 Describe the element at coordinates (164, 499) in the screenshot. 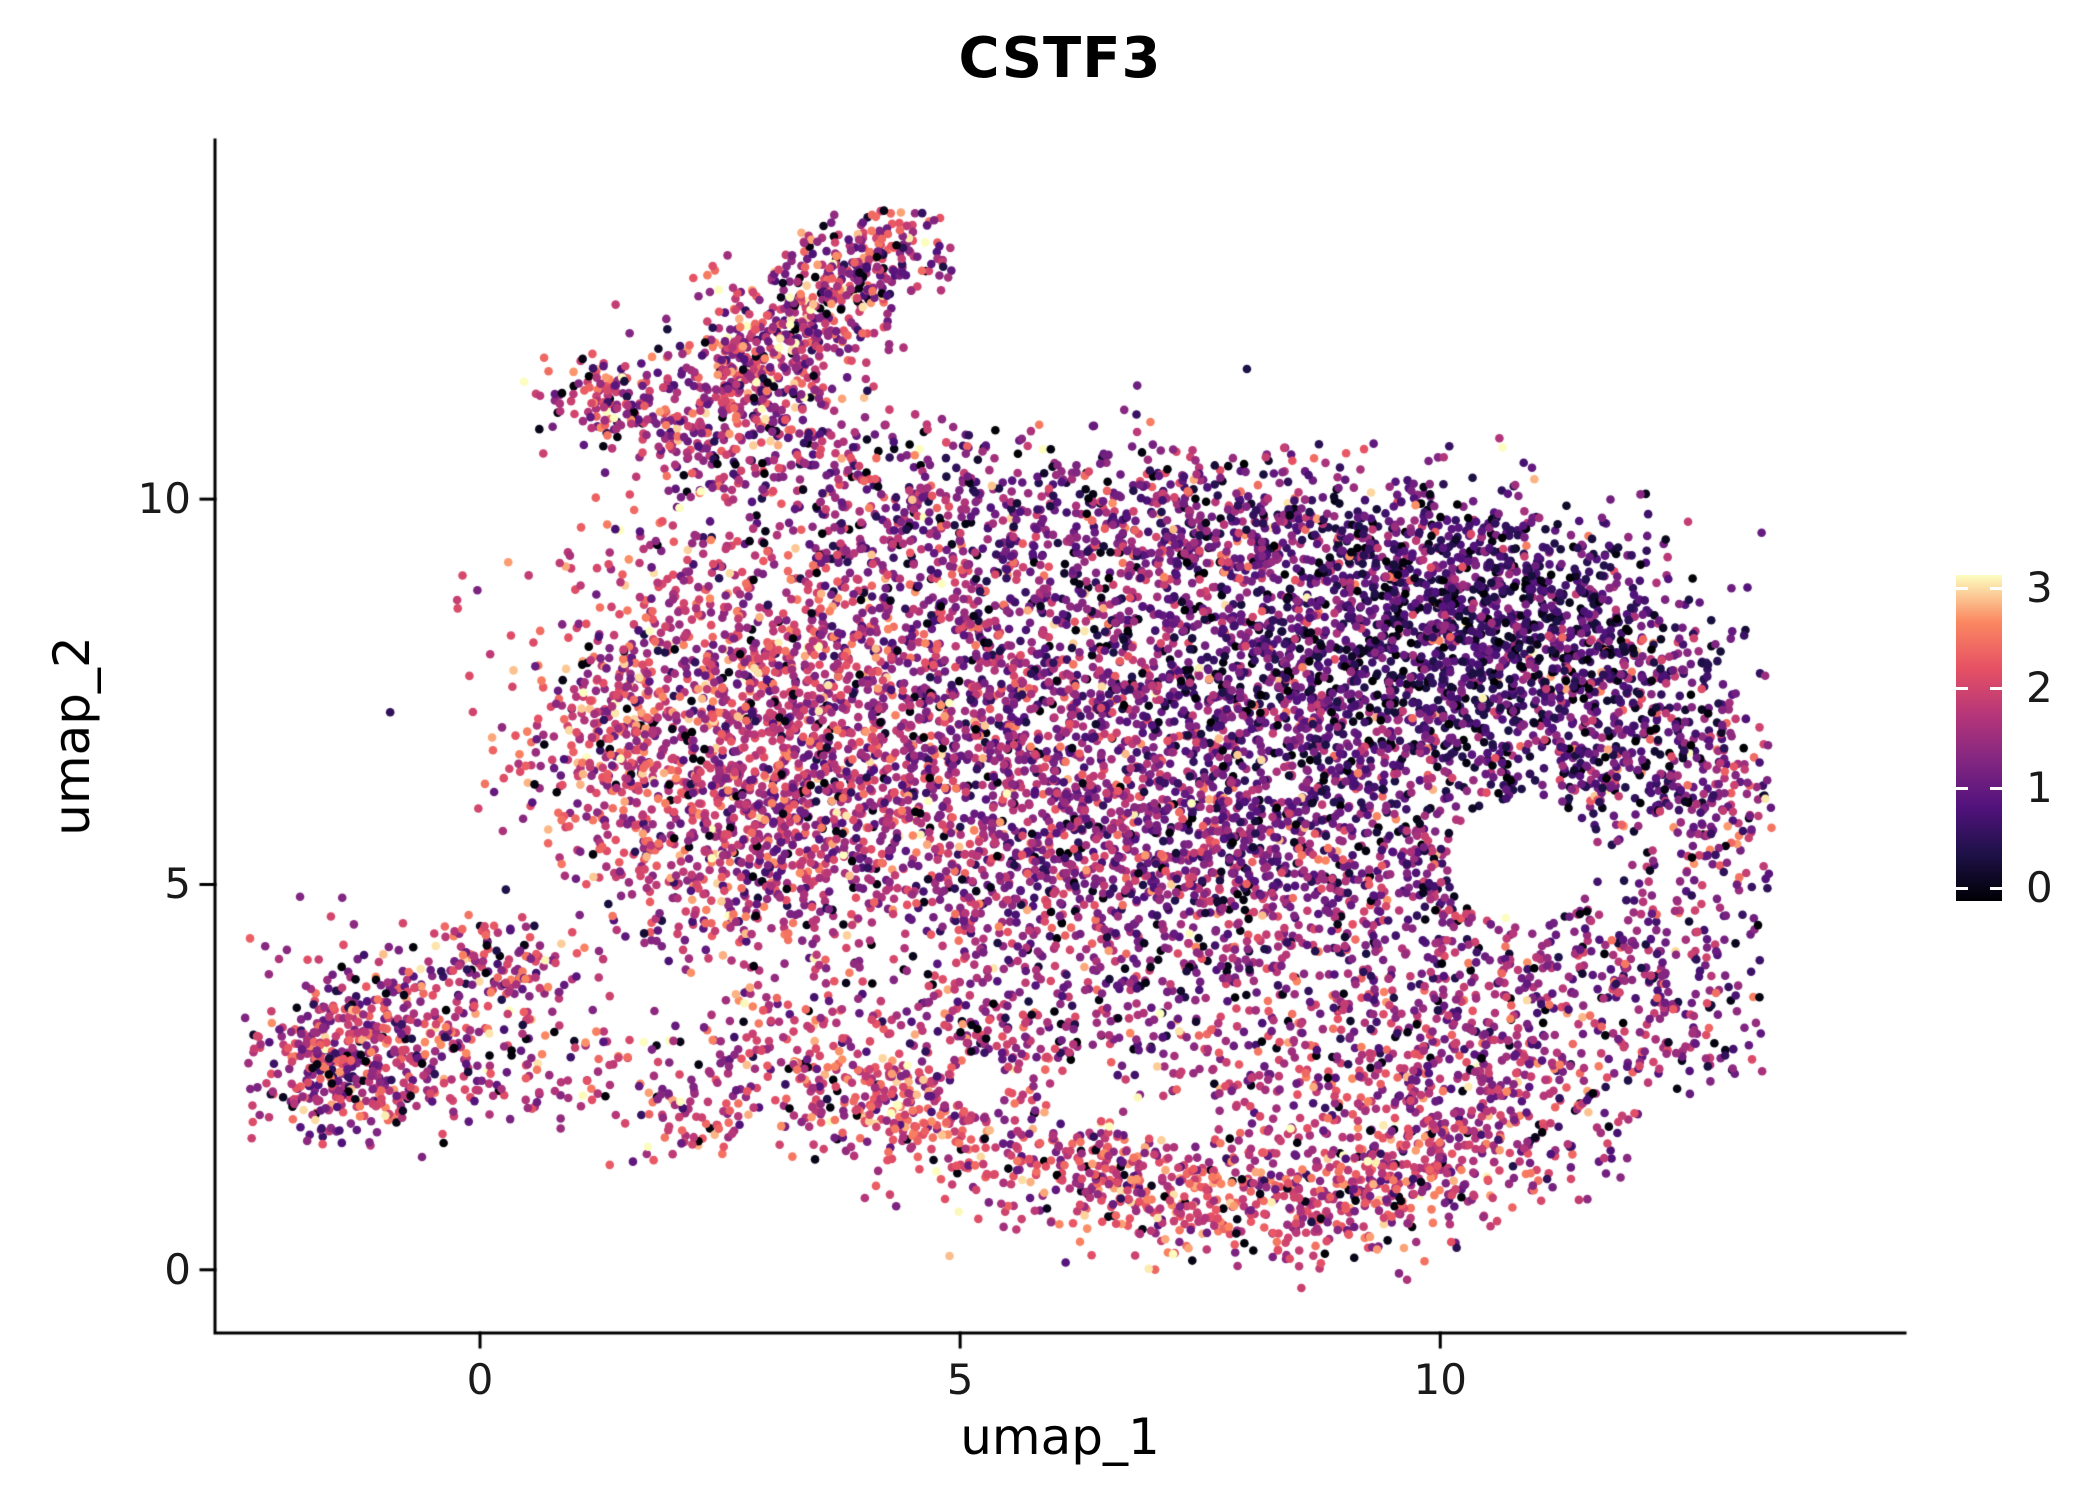

I see `y-tick-label: 10` at that location.